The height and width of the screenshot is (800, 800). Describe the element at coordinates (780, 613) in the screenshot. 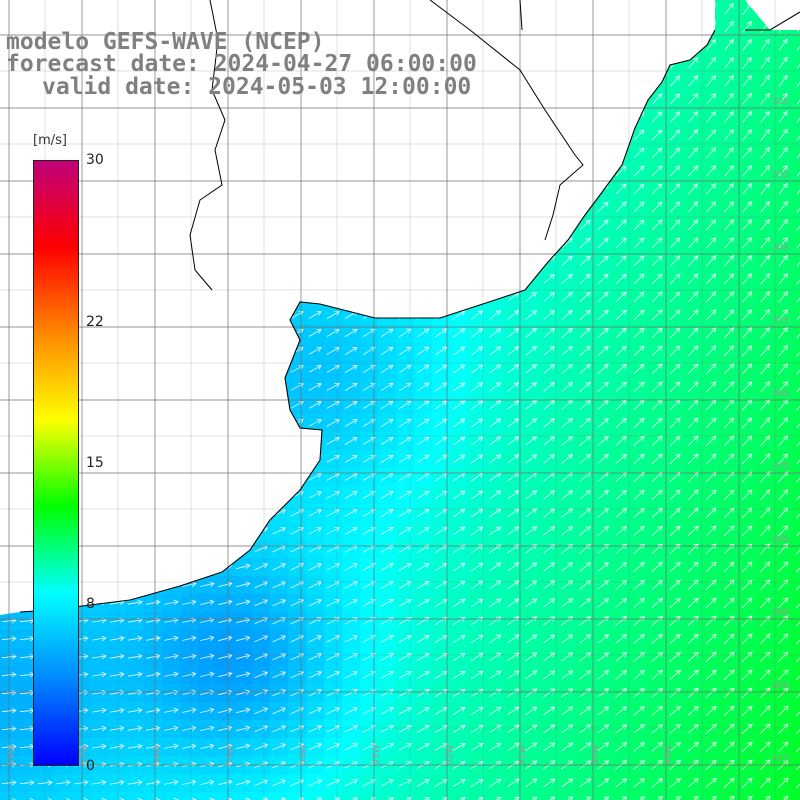

I see `latitude-label: 39S` at that location.